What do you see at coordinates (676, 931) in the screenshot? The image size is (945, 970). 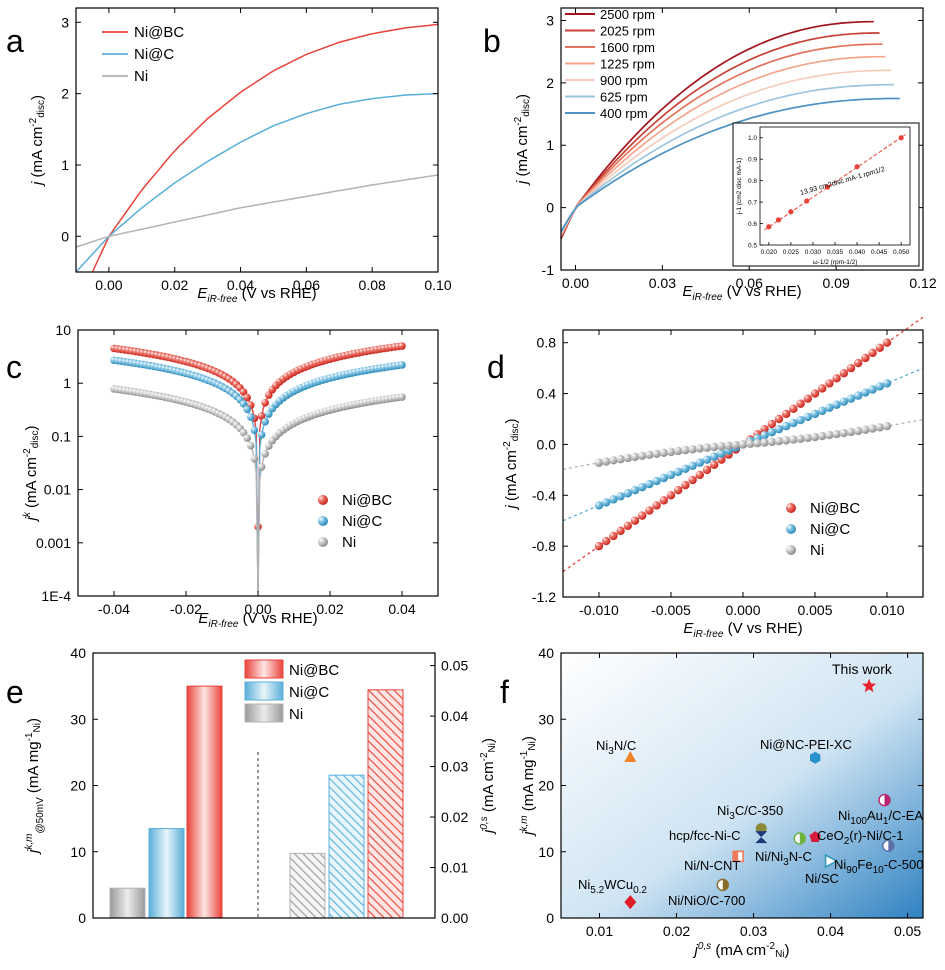 I see `x-axis-tick-label: 0.02` at bounding box center [676, 931].